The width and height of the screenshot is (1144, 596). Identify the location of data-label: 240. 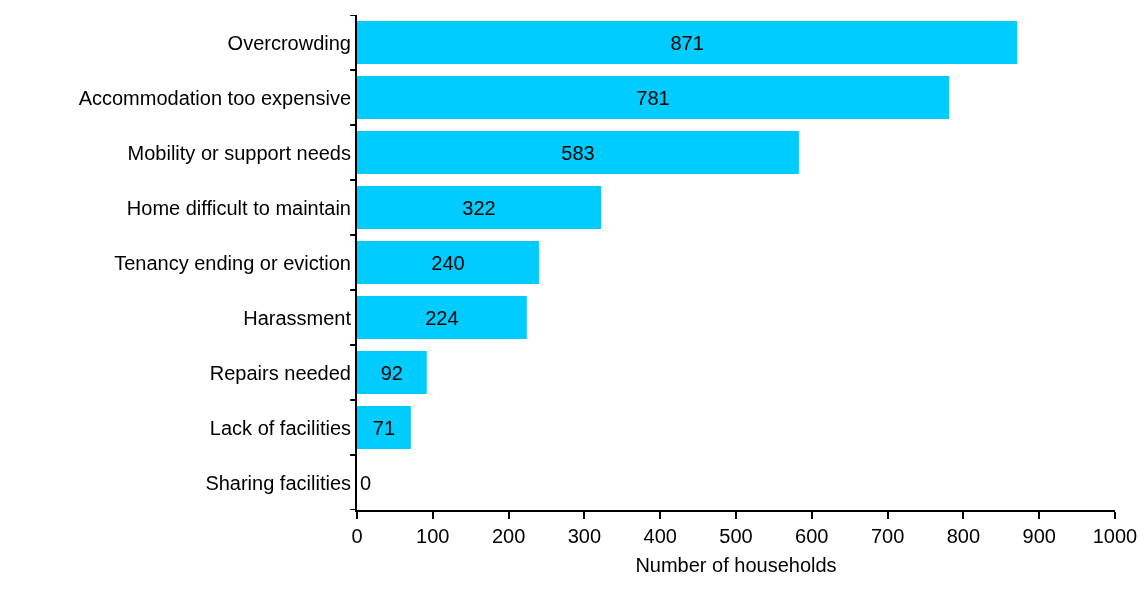
(448, 262).